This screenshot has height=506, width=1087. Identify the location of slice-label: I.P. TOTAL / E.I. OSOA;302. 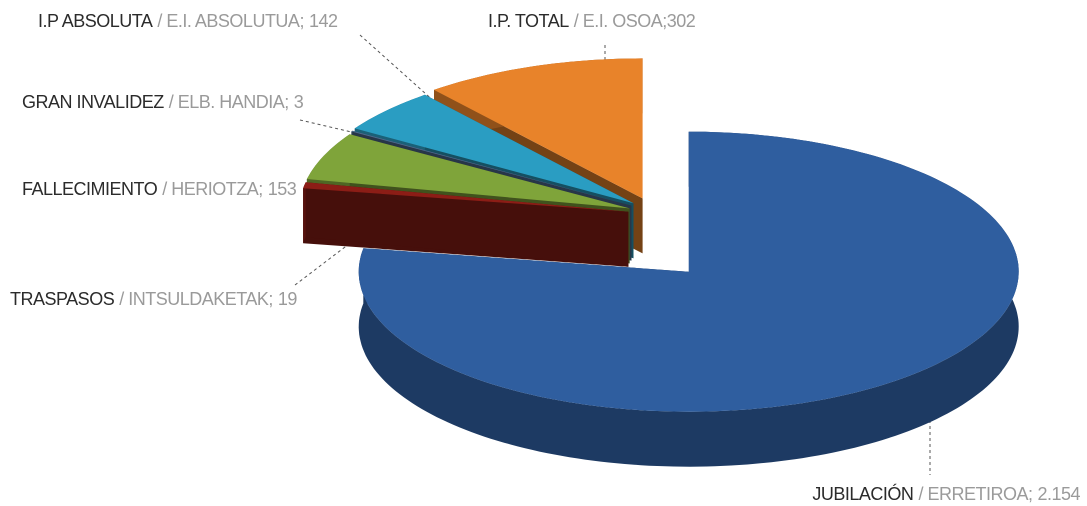
(592, 21).